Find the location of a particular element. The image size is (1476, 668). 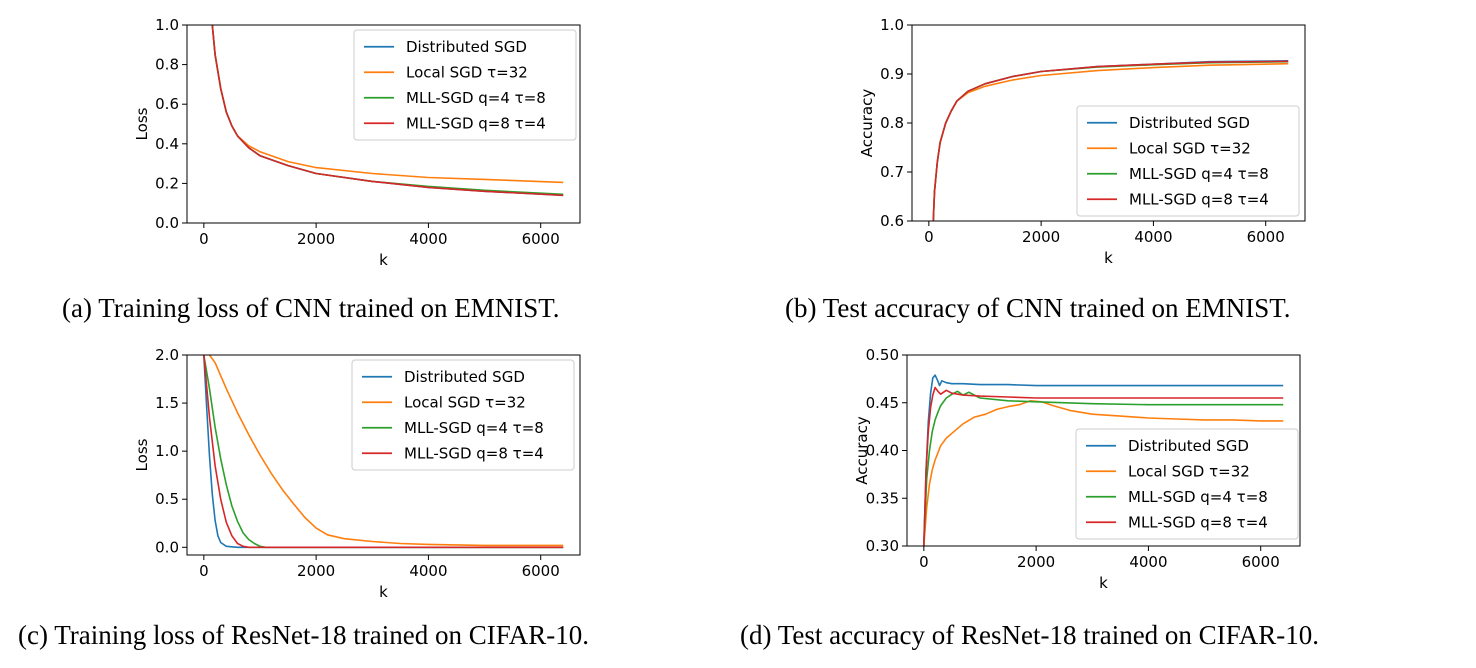

y-tick-label: 0.9 is located at coordinates (892, 74).